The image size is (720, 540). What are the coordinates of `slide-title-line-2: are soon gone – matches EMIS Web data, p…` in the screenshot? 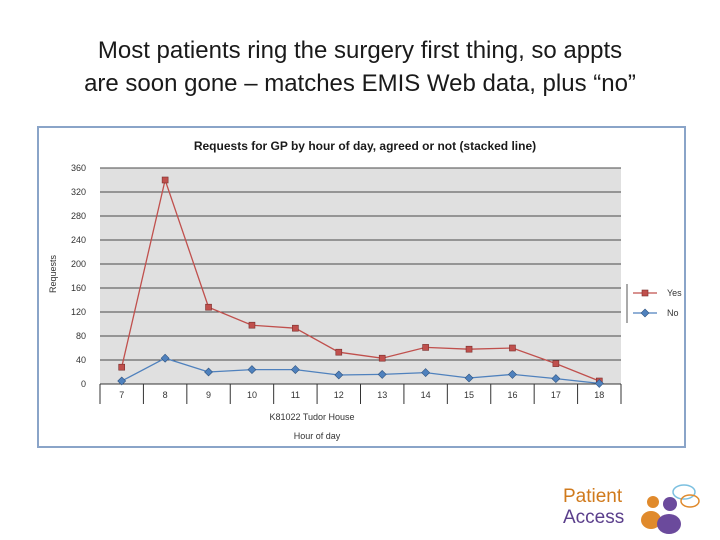 It's located at (360, 83).